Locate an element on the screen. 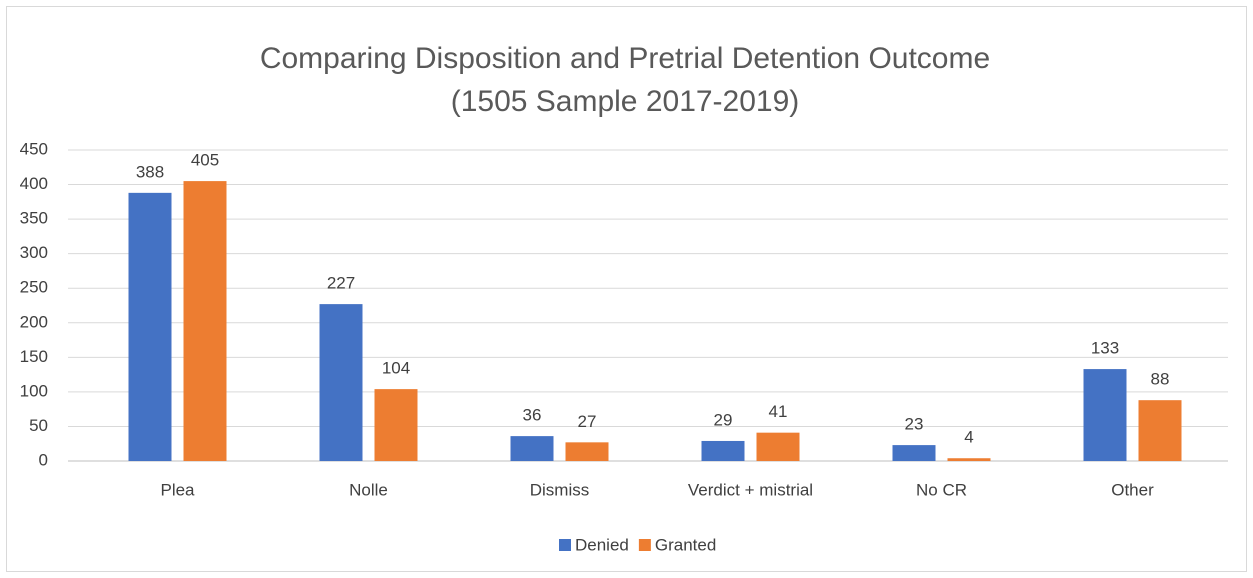 This screenshot has height=578, width=1253. data-label: 405 is located at coordinates (205, 160).